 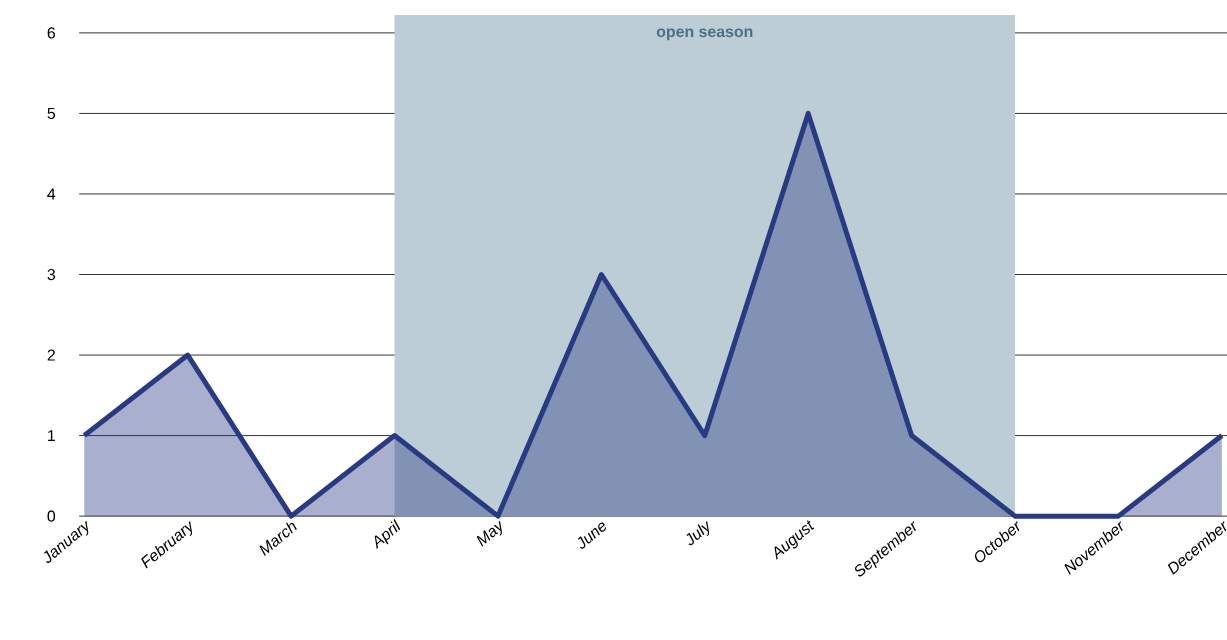 What do you see at coordinates (489, 533) in the screenshot?
I see `x-tick-label: May` at bounding box center [489, 533].